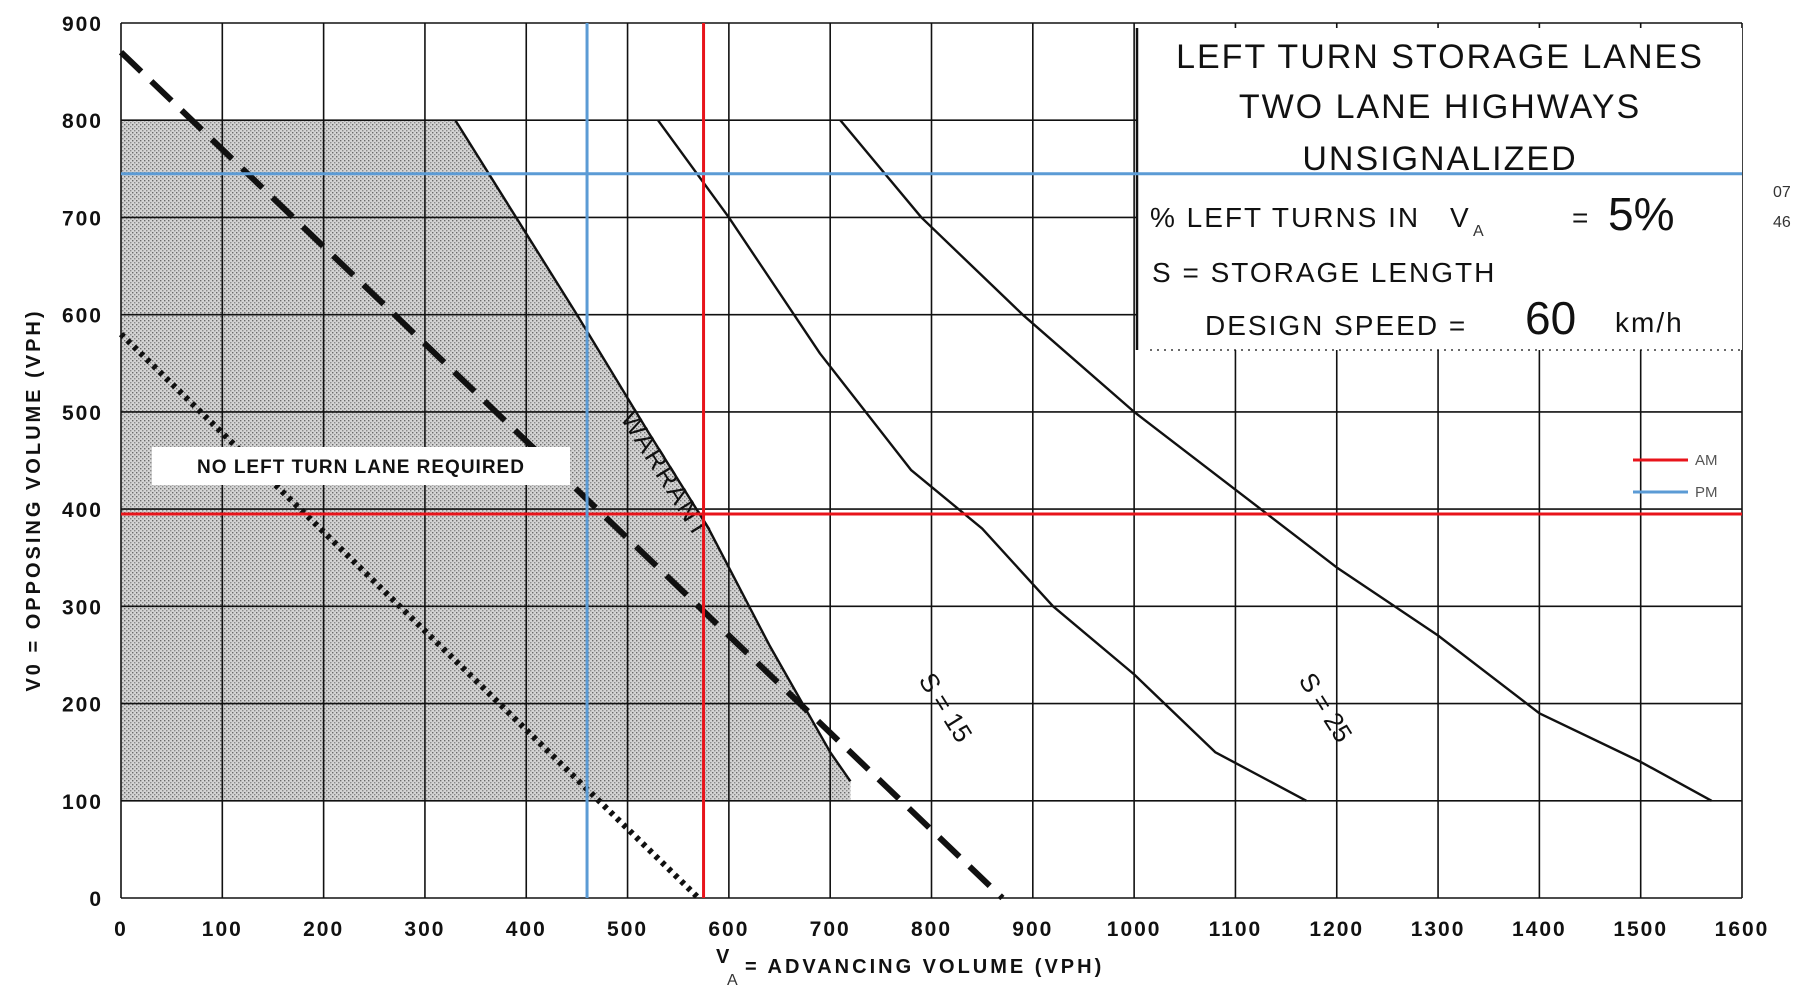 Image resolution: width=1793 pixels, height=991 pixels. What do you see at coordinates (1581, 217) in the screenshot?
I see `left-turns-eq: =` at bounding box center [1581, 217].